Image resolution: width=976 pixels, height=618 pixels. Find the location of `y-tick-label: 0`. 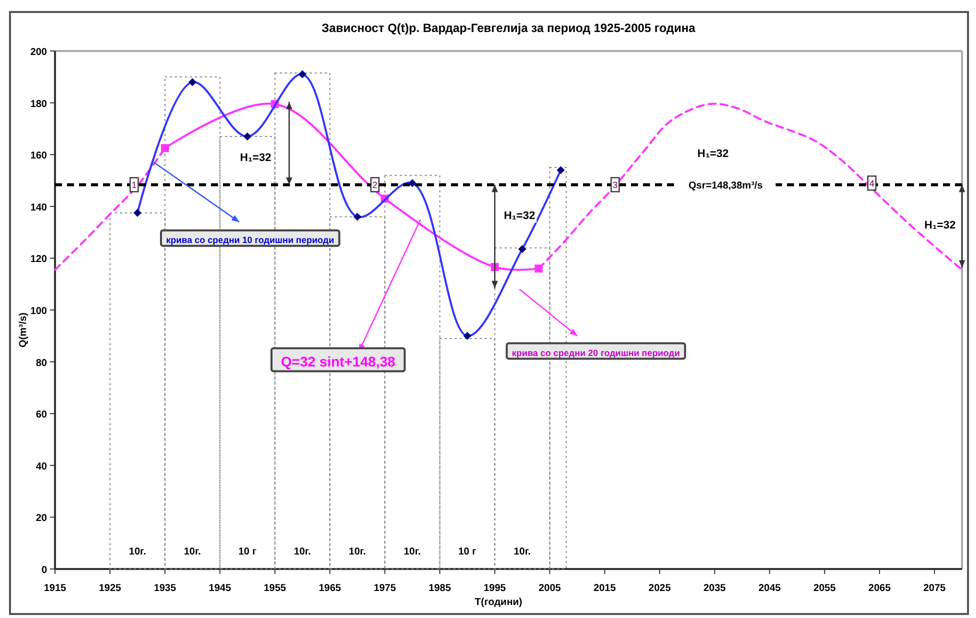

y-tick-label: 0 is located at coordinates (44, 570).